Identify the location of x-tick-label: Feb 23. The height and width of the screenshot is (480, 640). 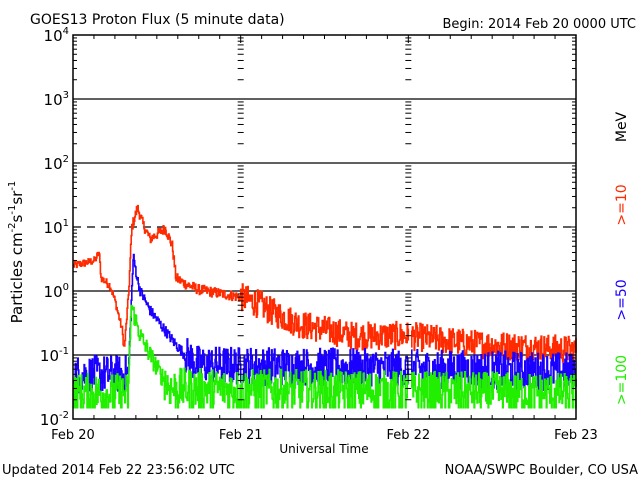
(576, 435).